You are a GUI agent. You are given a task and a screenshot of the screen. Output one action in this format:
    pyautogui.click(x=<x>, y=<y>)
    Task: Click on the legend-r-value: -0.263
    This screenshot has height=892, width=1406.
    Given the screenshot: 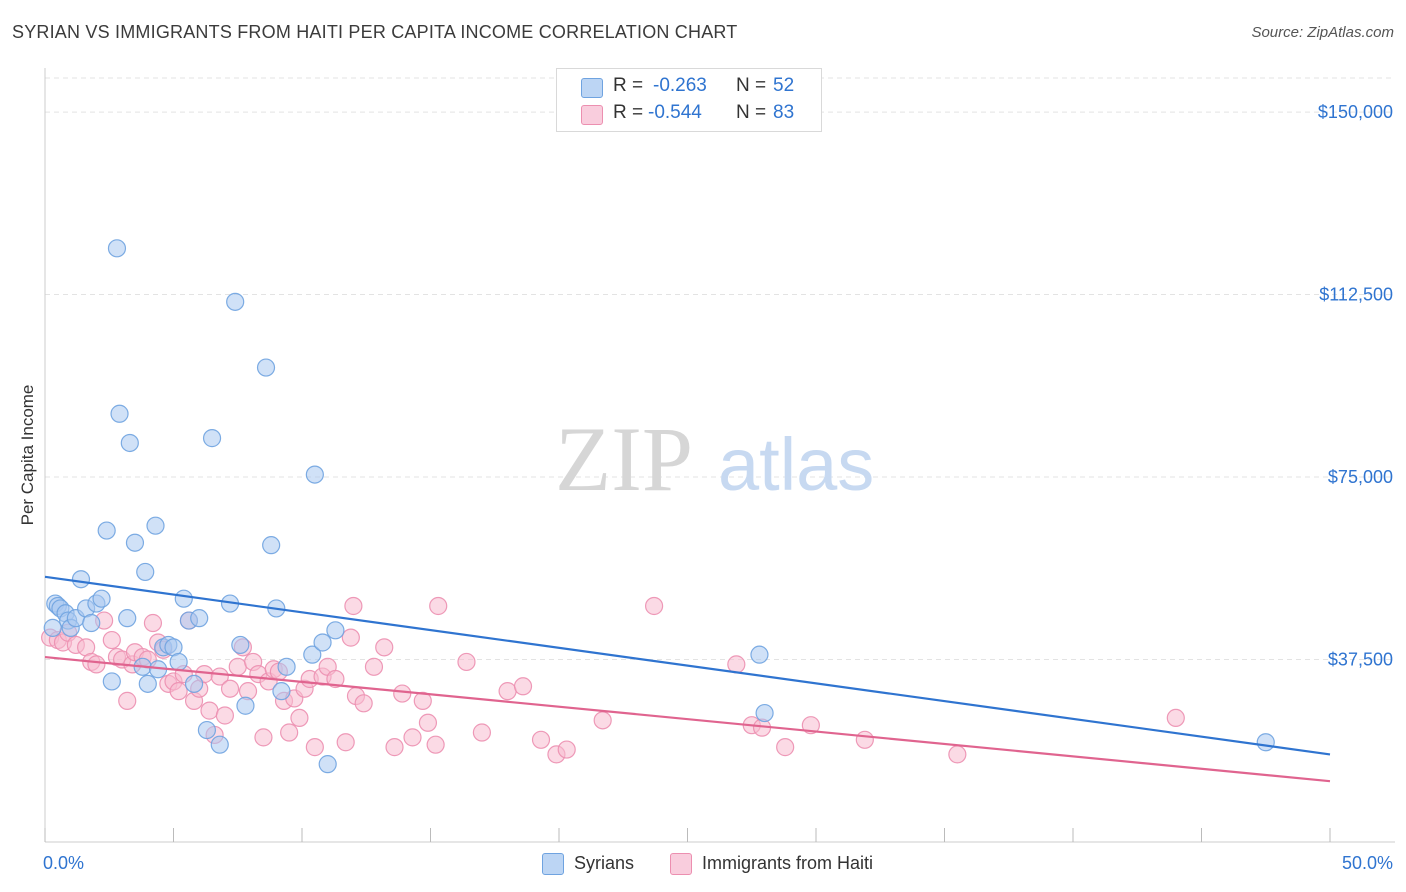 What is the action you would take?
    pyautogui.click(x=680, y=85)
    